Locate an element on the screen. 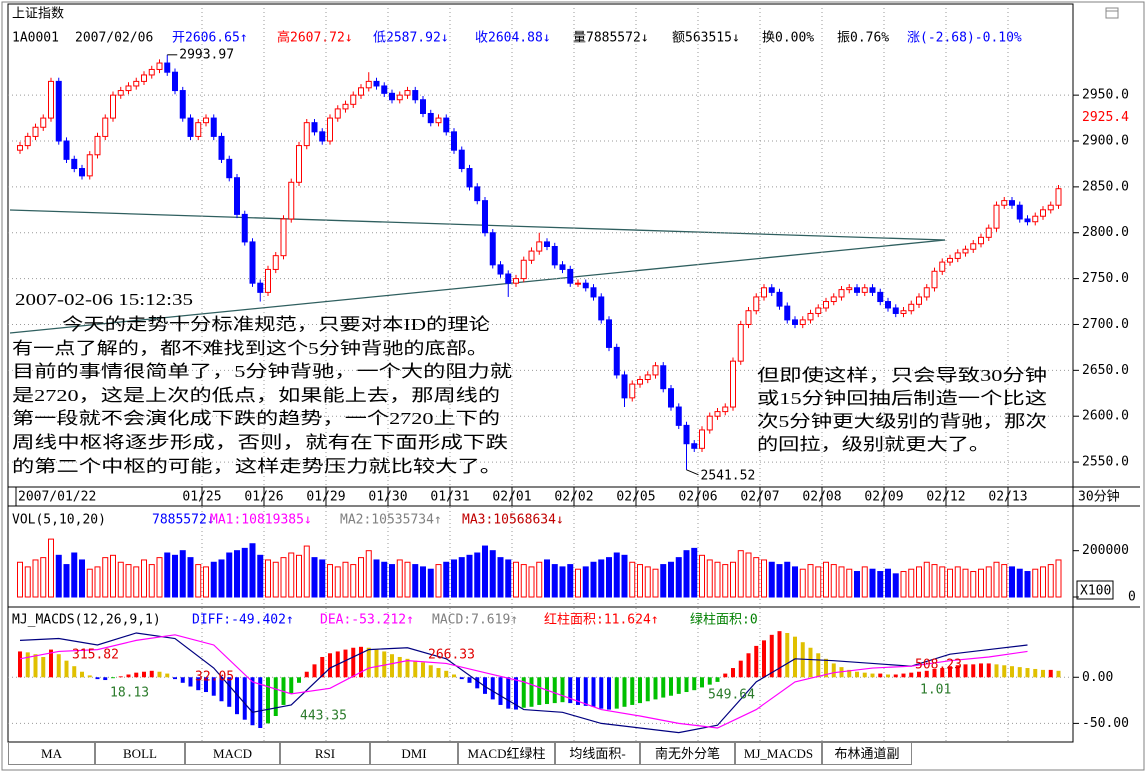  indicator-tab: DMI is located at coordinates (414, 754).